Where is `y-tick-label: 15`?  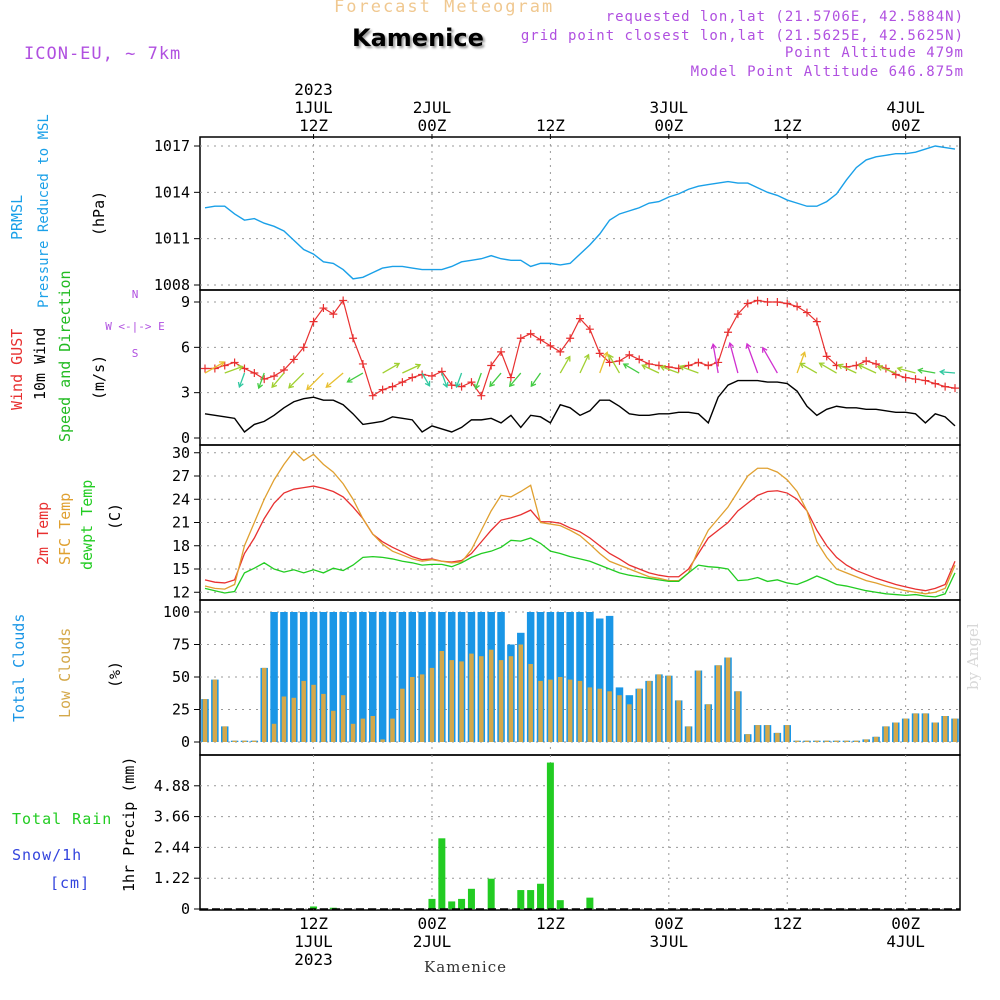
y-tick-label: 15 is located at coordinates (181, 569).